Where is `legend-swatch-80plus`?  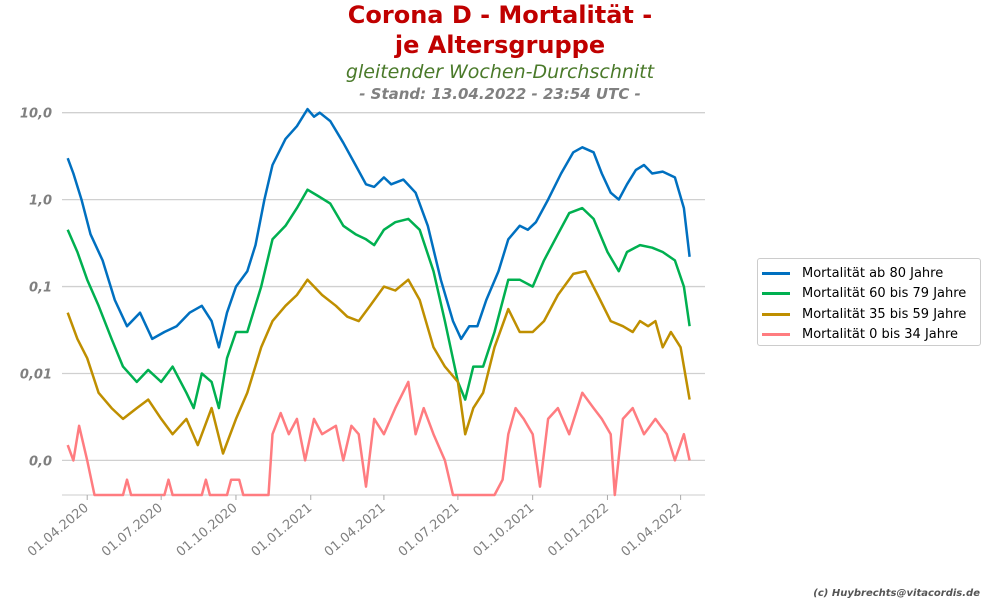
legend-swatch-80plus is located at coordinates (776, 273).